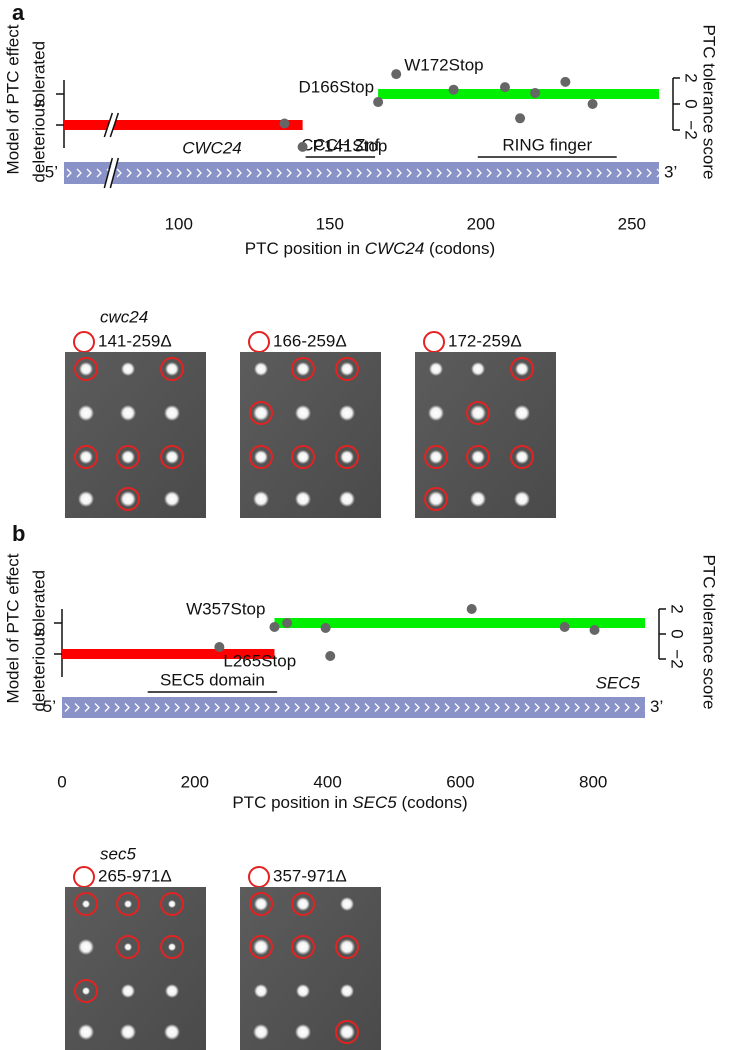 The height and width of the screenshot is (1050, 729). What do you see at coordinates (330, 223) in the screenshot?
I see `x-tick-label: 150` at bounding box center [330, 223].